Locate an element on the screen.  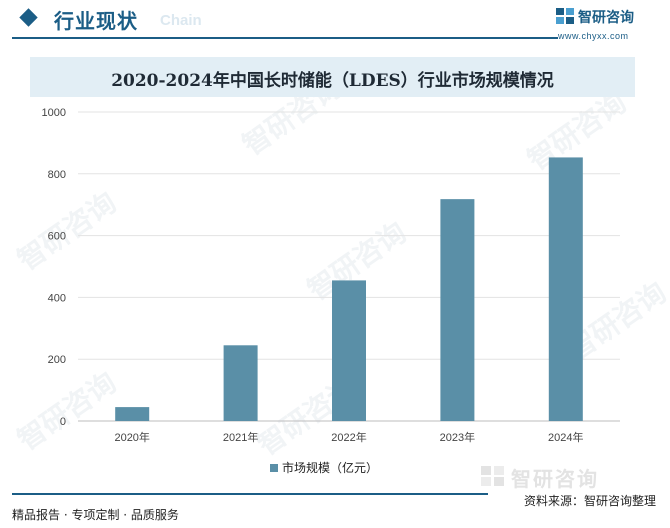
x-tick-label: 2021年 is located at coordinates (240, 437).